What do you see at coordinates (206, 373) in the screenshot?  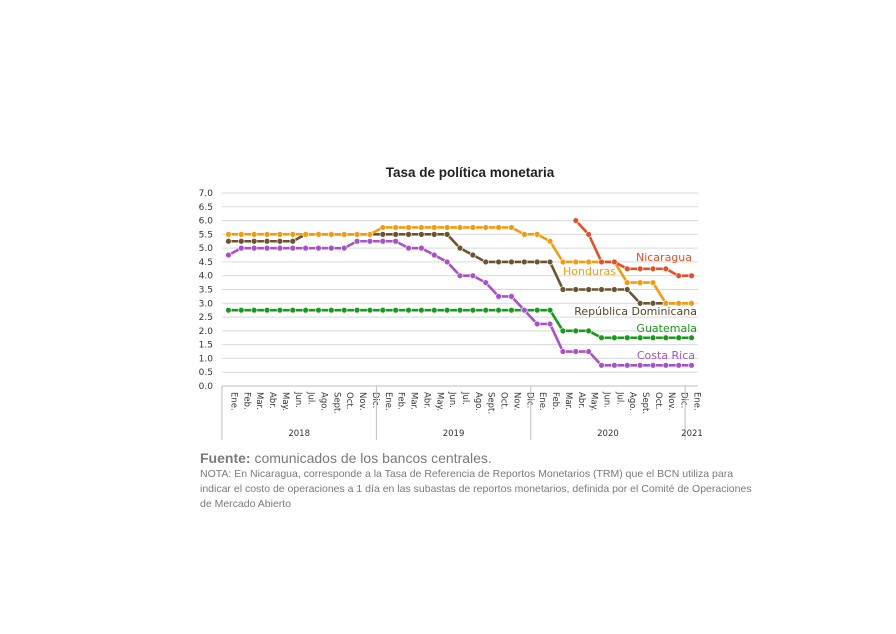 I see `y-tick-label: 0.5` at bounding box center [206, 373].